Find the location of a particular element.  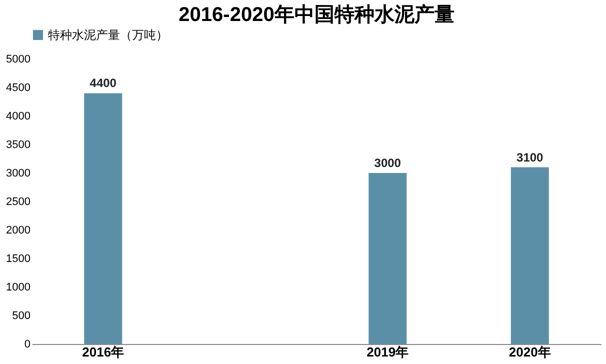

y-tick-label: 500 is located at coordinates (21, 316).